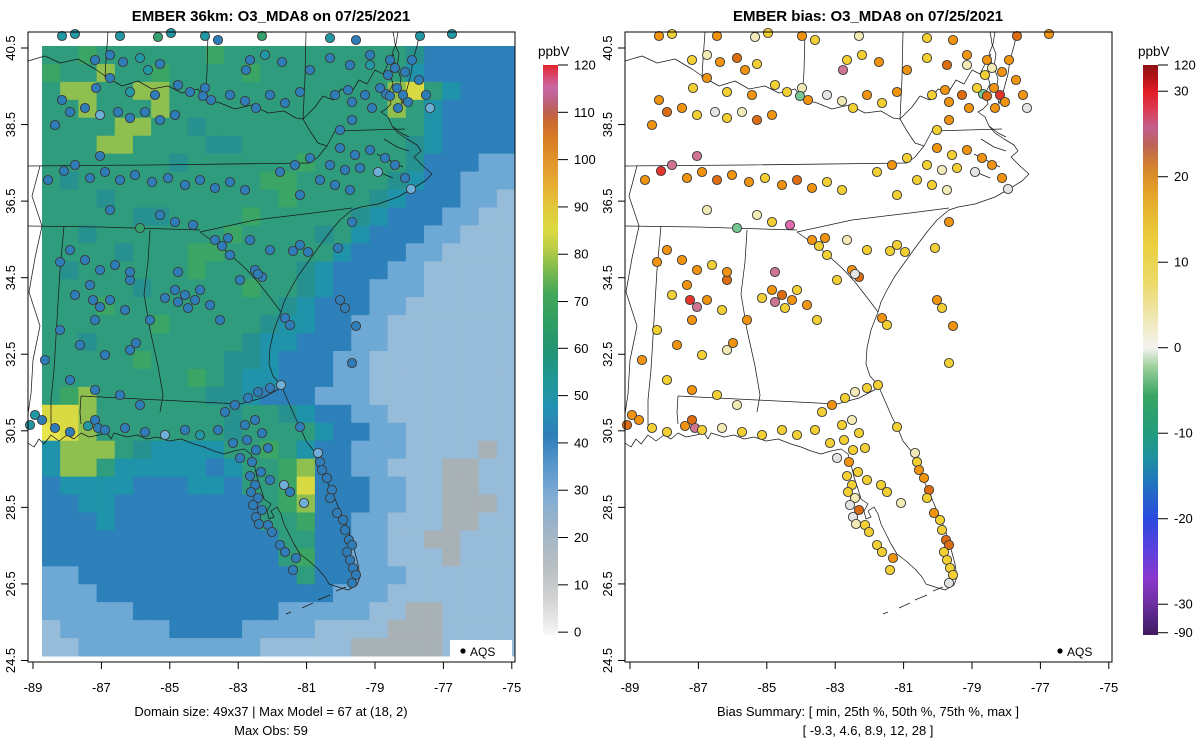 The width and height of the screenshot is (1200, 750). What do you see at coordinates (1154, 51) in the screenshot?
I see `right-colorbar-unit-label: ppbV` at bounding box center [1154, 51].